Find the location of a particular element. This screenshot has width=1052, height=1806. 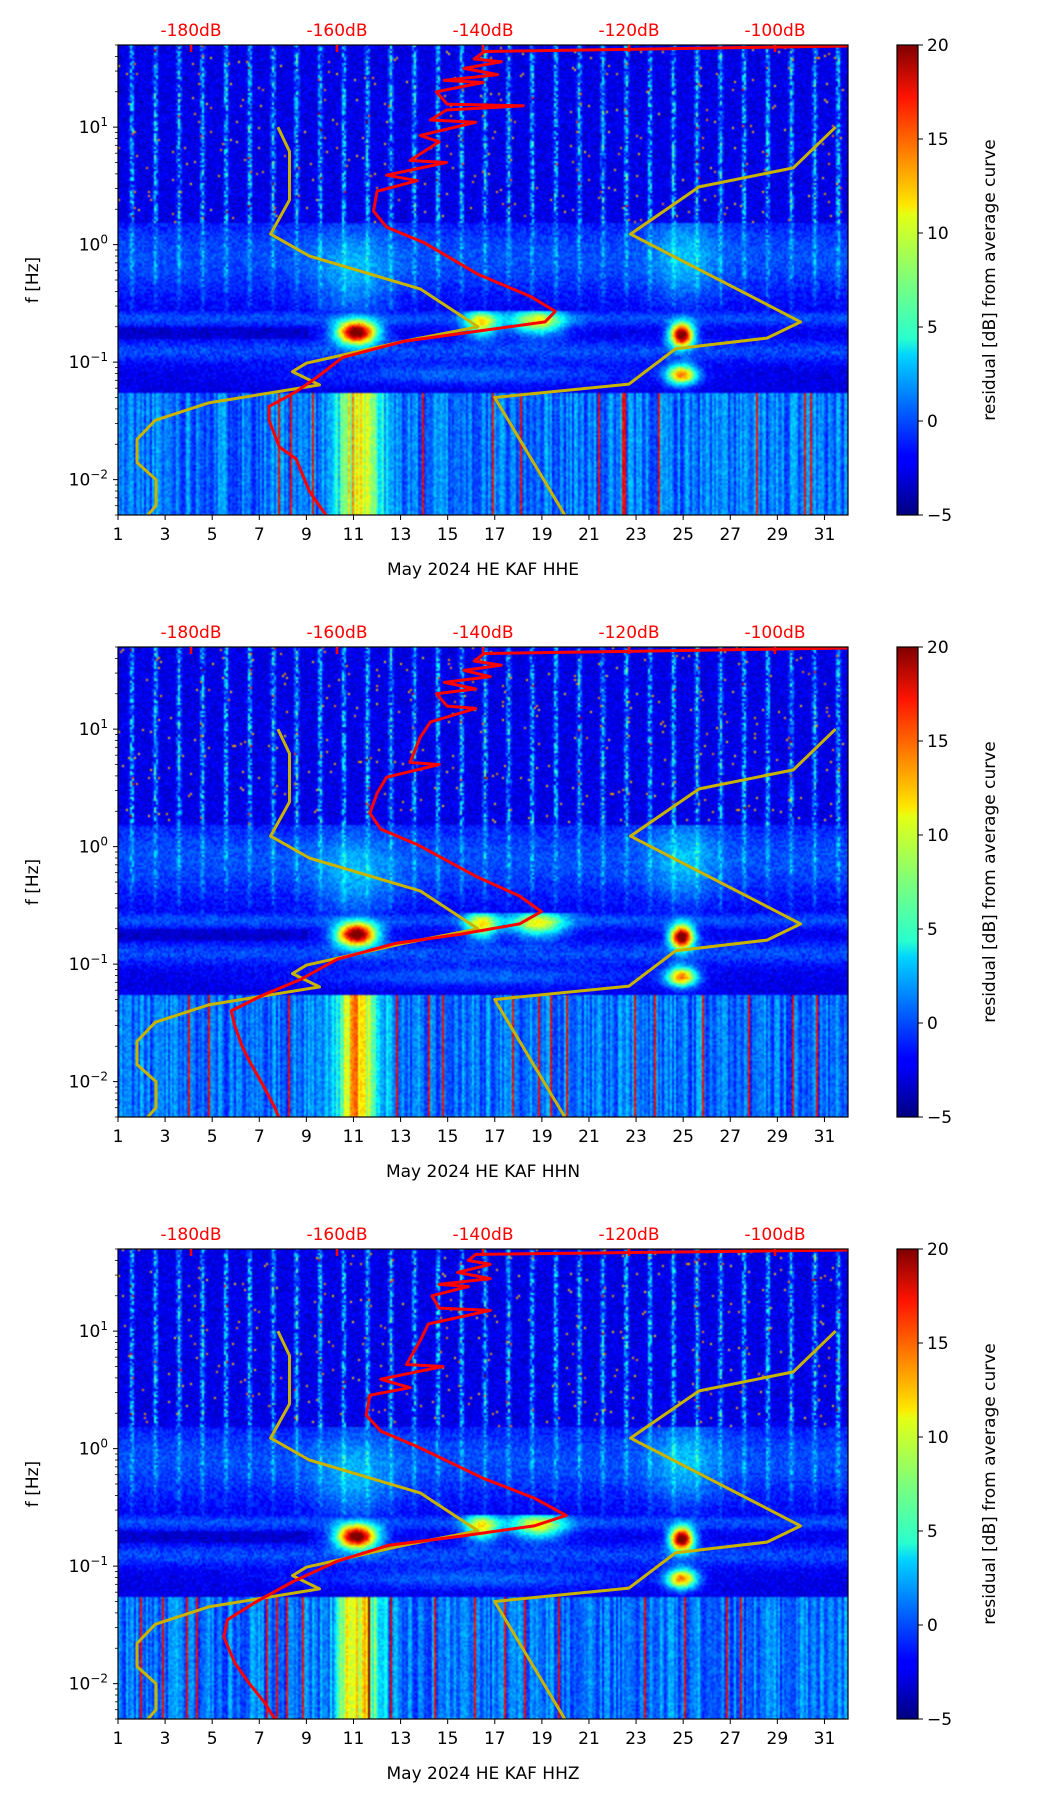

y-tick-label: 10⁻¹ is located at coordinates (88, 963).